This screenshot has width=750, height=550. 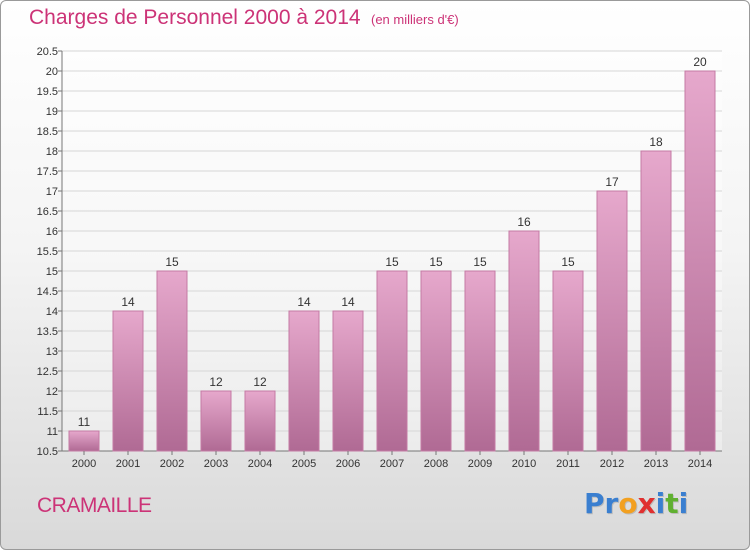 What do you see at coordinates (47, 132) in the screenshot?
I see `y-tick-label: 18.5` at bounding box center [47, 132].